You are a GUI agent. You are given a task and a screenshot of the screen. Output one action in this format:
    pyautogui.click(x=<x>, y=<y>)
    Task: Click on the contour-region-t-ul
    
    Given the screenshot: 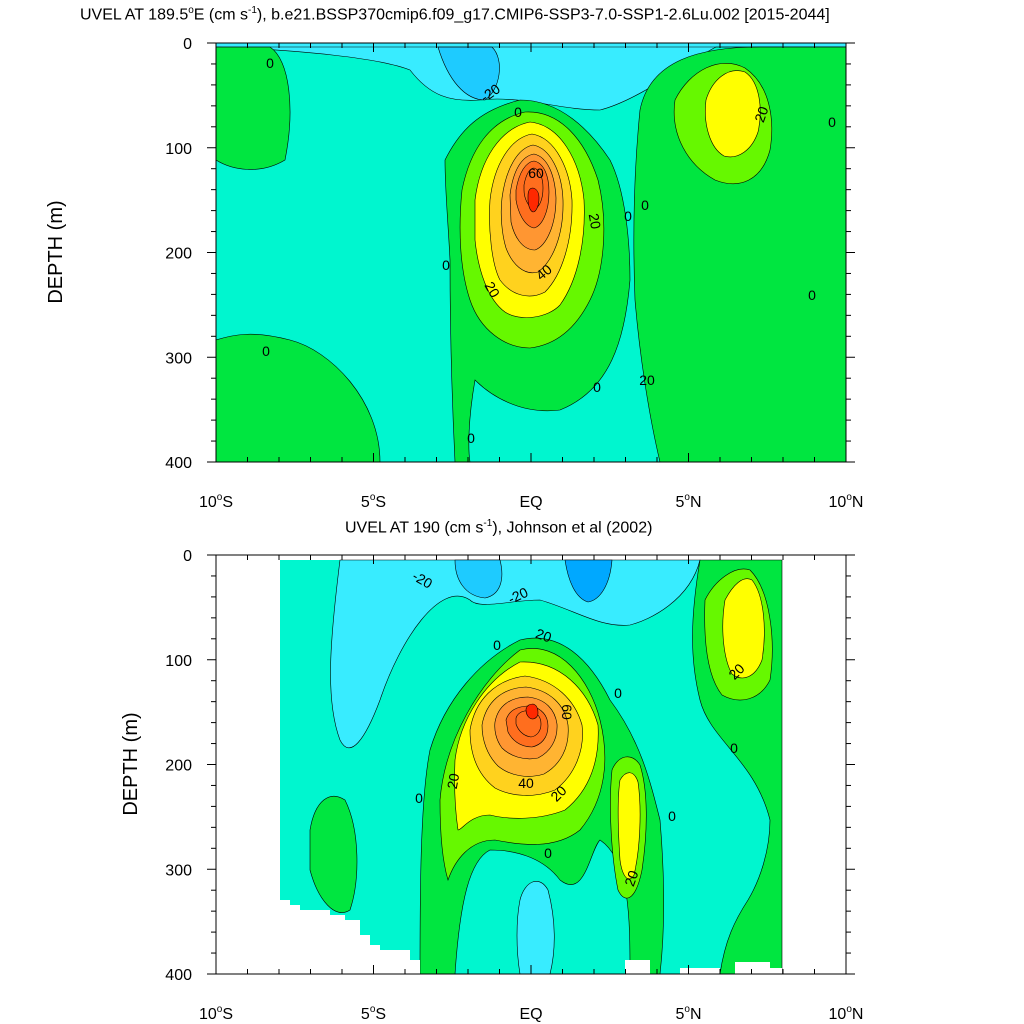 What is the action you would take?
    pyautogui.click(x=253, y=108)
    